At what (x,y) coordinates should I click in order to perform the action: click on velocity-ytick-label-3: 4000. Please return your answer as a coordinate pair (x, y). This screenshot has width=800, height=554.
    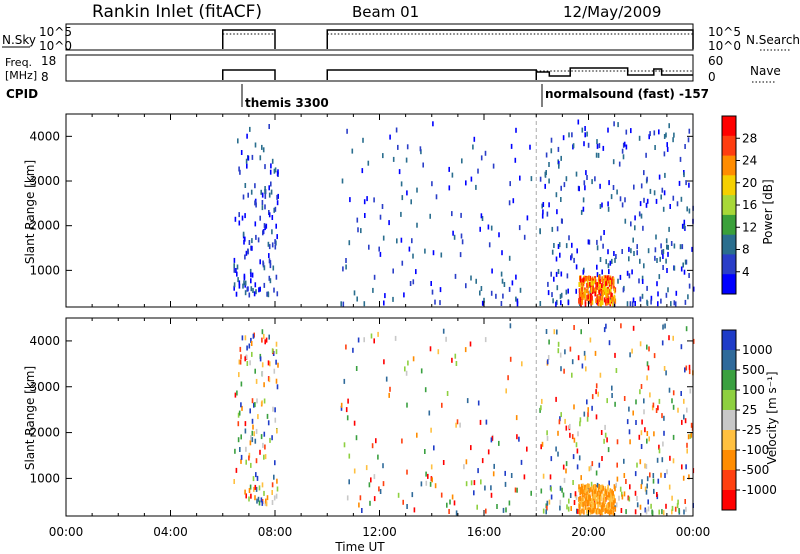
    Looking at the image, I should click on (44, 341).